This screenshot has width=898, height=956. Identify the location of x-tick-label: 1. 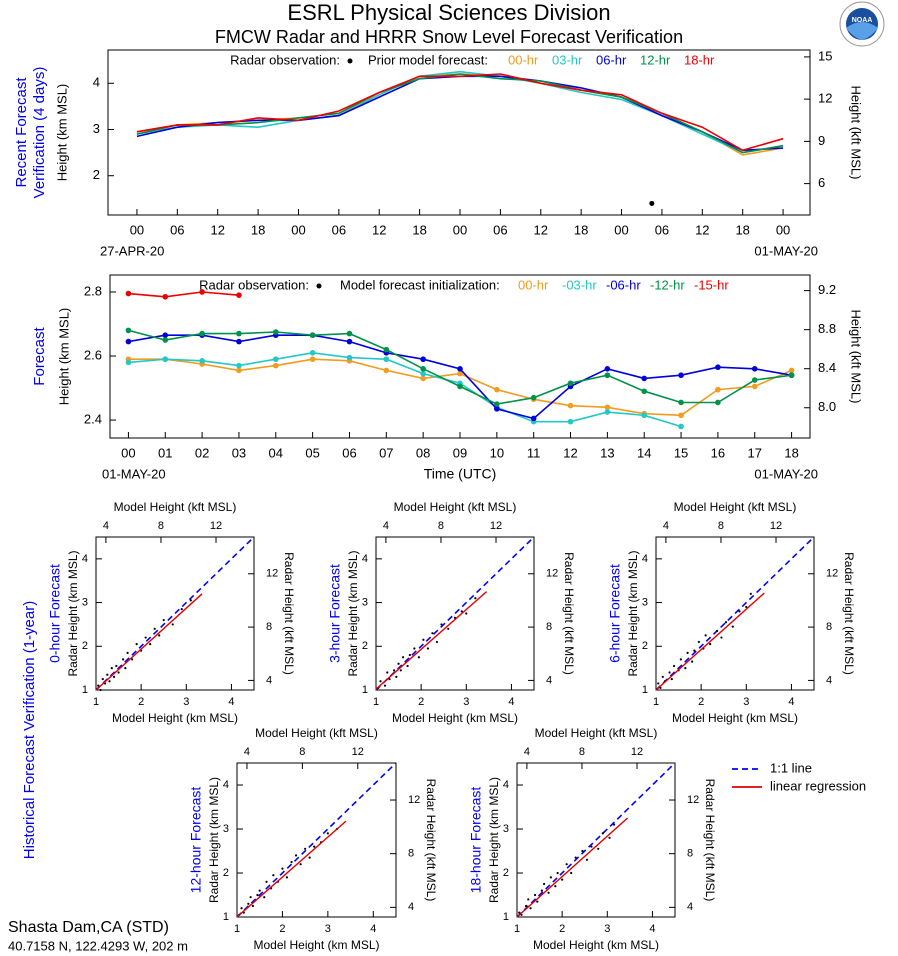
(376, 702).